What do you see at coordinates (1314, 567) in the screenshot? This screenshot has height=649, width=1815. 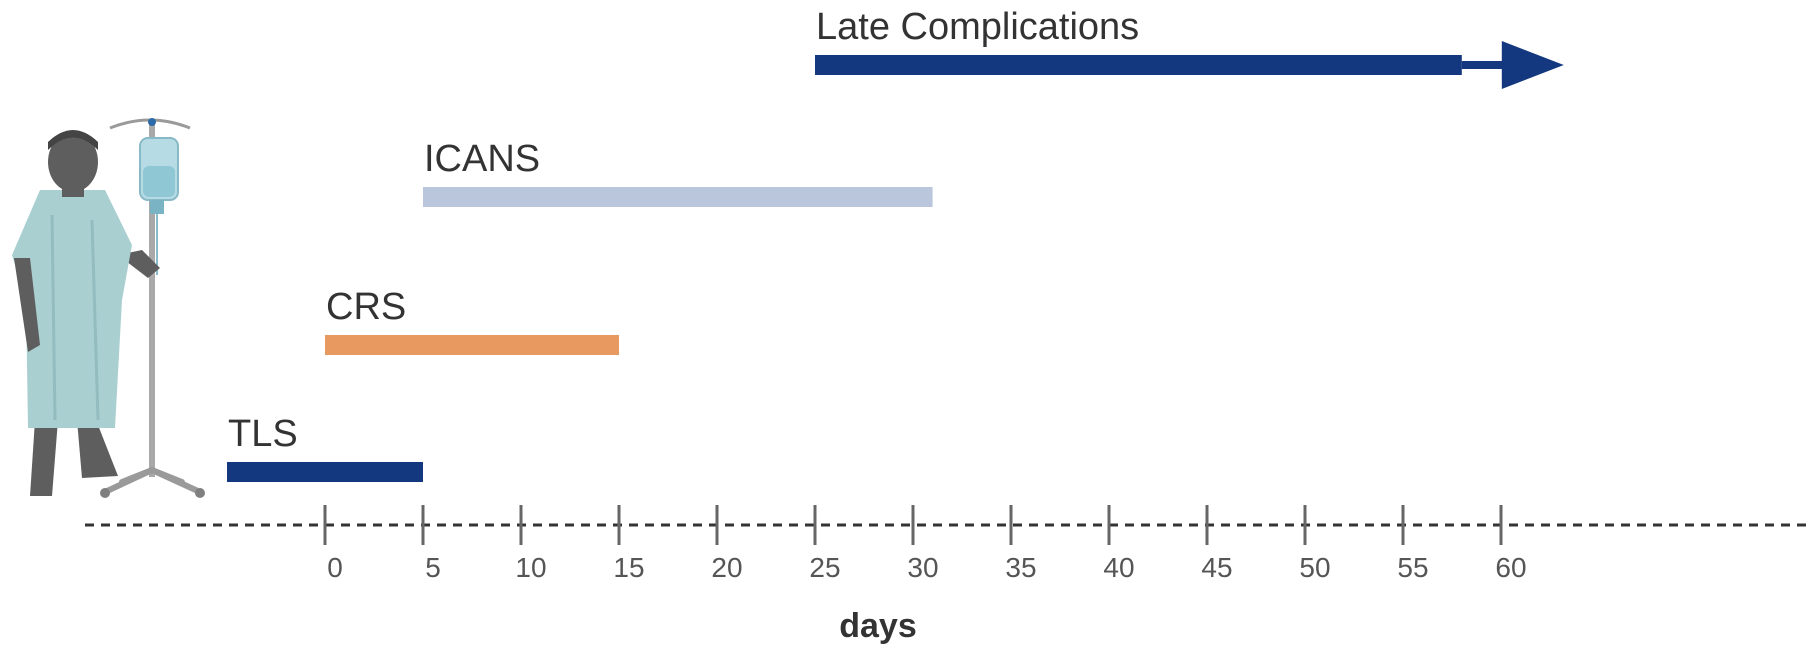 I see `tick-label-50: 50` at bounding box center [1314, 567].